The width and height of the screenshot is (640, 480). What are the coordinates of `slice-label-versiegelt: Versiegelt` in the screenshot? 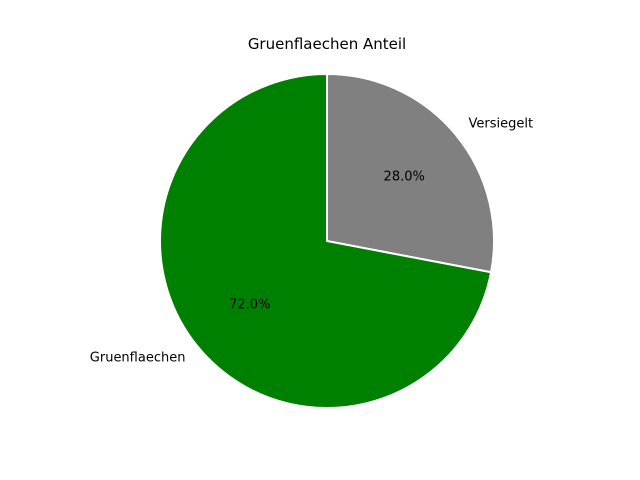 It's located at (501, 123).